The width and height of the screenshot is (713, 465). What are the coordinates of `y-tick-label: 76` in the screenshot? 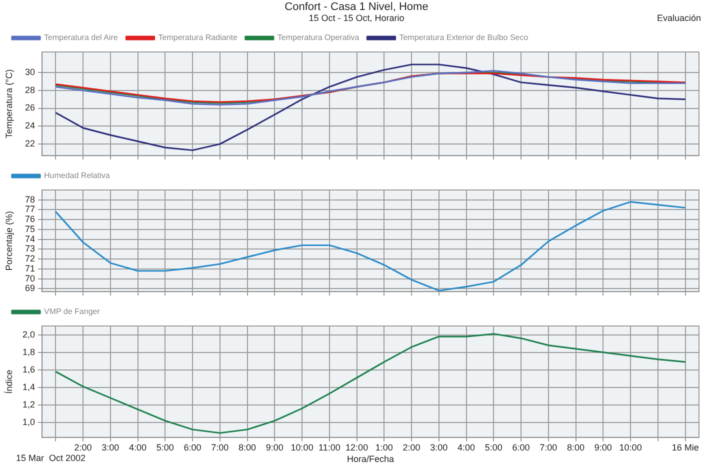 It's located at (29, 219).